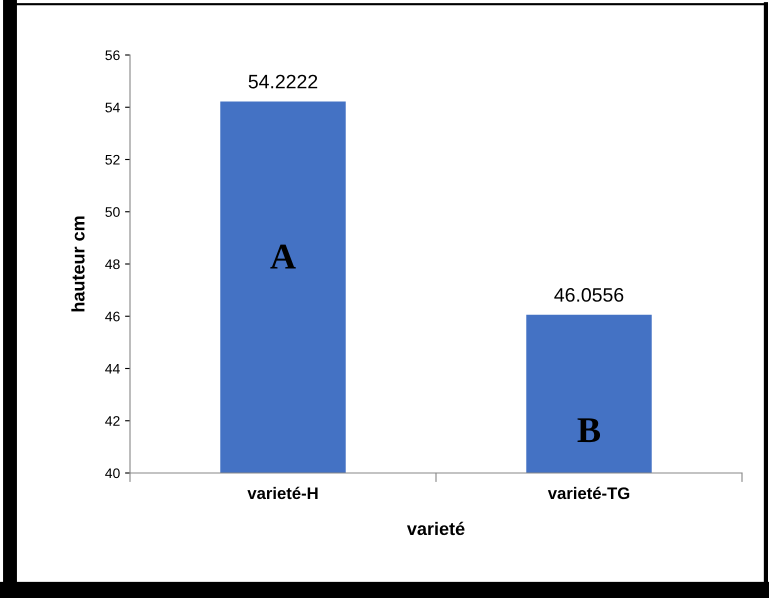 This screenshot has width=769, height=598. What do you see at coordinates (589, 430) in the screenshot?
I see `annotation: B` at bounding box center [589, 430].